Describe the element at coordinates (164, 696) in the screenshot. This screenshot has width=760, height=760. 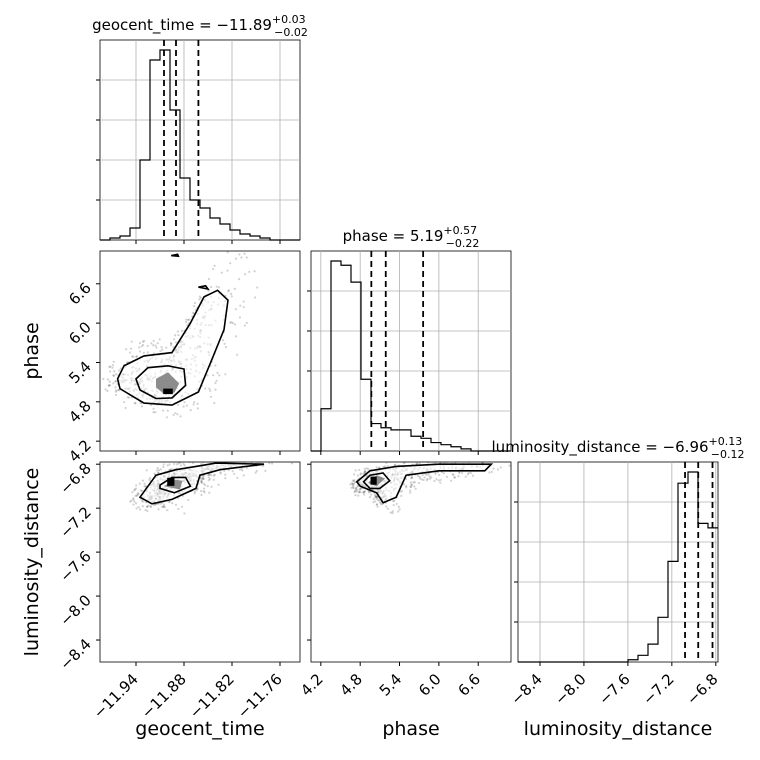
I see `x-tick-label: −11.88` at that location.